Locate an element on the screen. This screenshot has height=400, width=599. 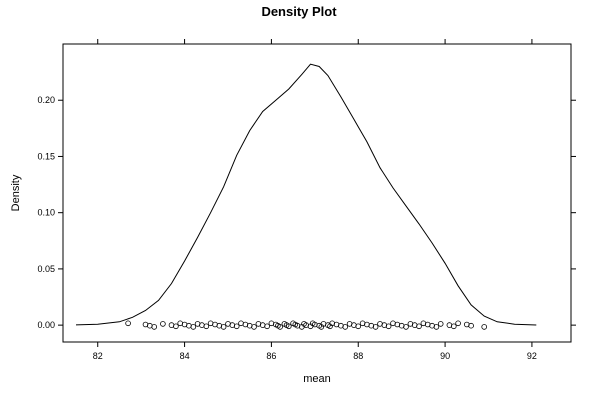
chart-title: Density Plot is located at coordinates (299, 11).